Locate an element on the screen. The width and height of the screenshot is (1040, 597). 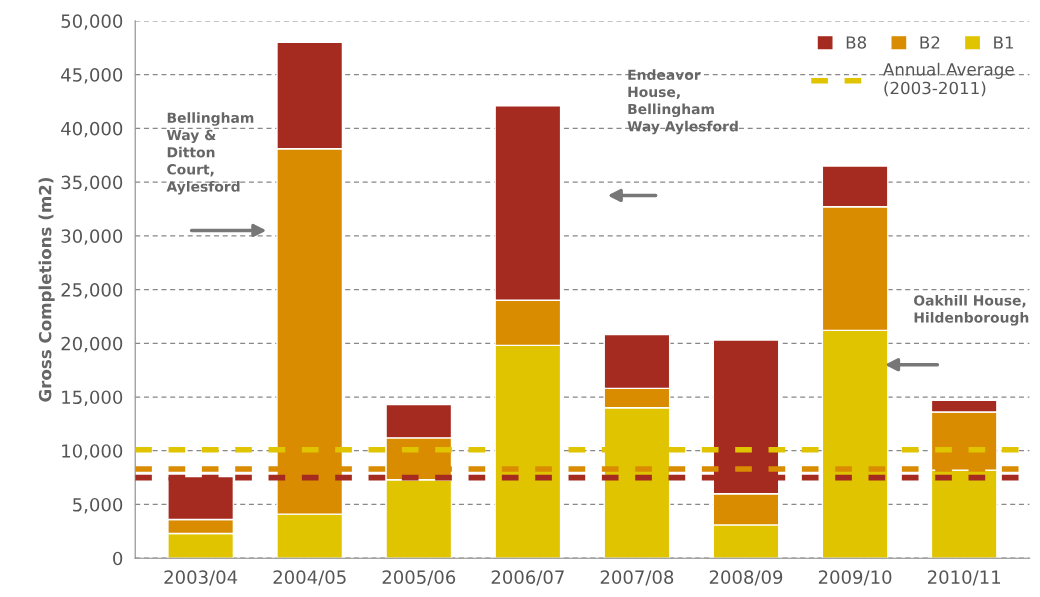
x-tick-label: 2009/10 is located at coordinates (855, 578).